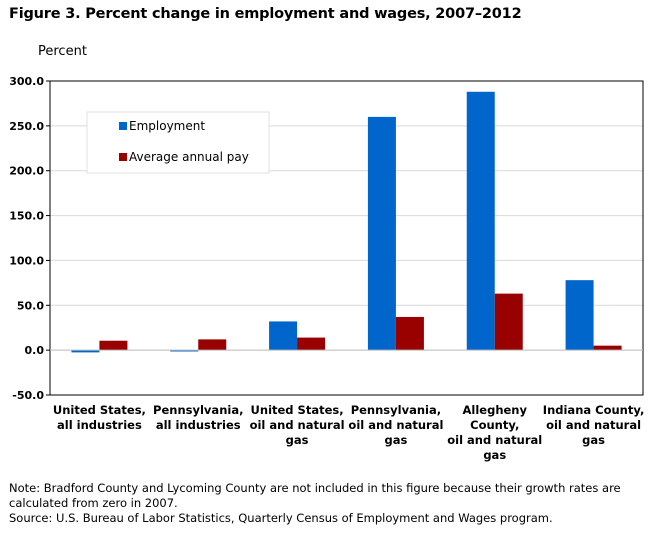  What do you see at coordinates (35, 350) in the screenshot?
I see `y-tick-label: 0.0` at bounding box center [35, 350].